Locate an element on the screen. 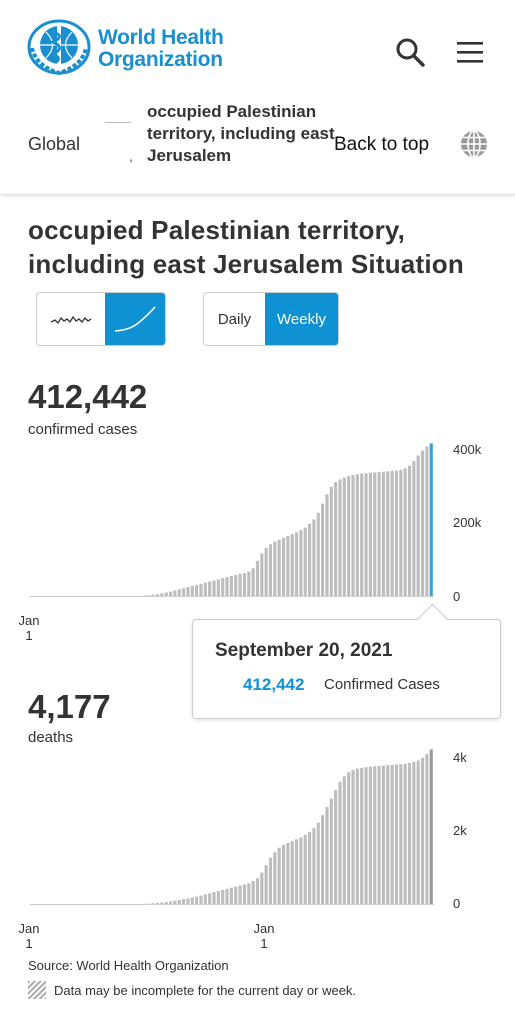  period-daily-button: Daily is located at coordinates (234, 319).